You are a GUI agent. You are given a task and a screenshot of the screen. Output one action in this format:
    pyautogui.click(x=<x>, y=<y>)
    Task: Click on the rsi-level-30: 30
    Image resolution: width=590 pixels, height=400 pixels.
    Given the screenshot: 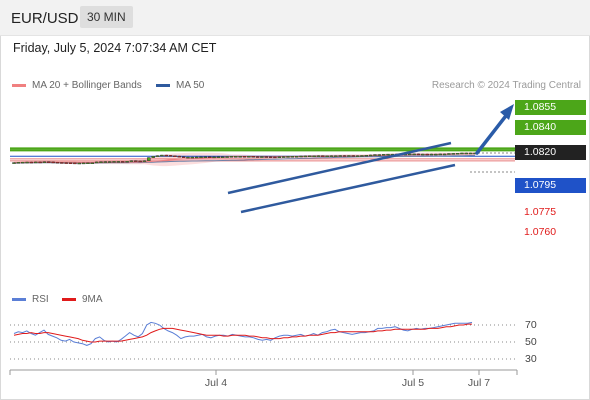 What is the action you would take?
    pyautogui.click(x=531, y=359)
    